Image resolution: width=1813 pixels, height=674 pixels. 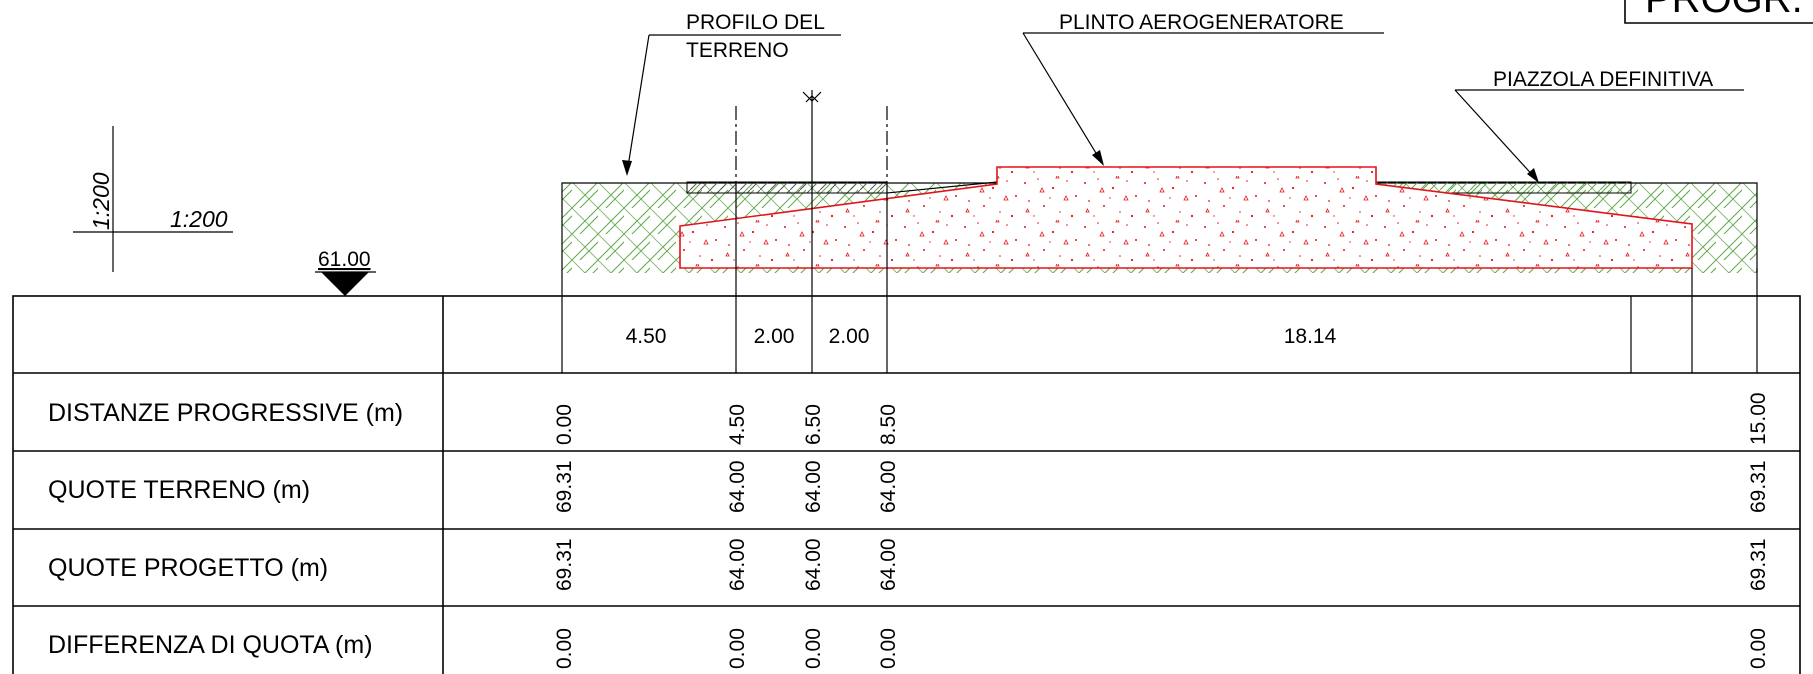 What do you see at coordinates (345, 284) in the screenshot?
I see `level-triangle-icon` at bounding box center [345, 284].